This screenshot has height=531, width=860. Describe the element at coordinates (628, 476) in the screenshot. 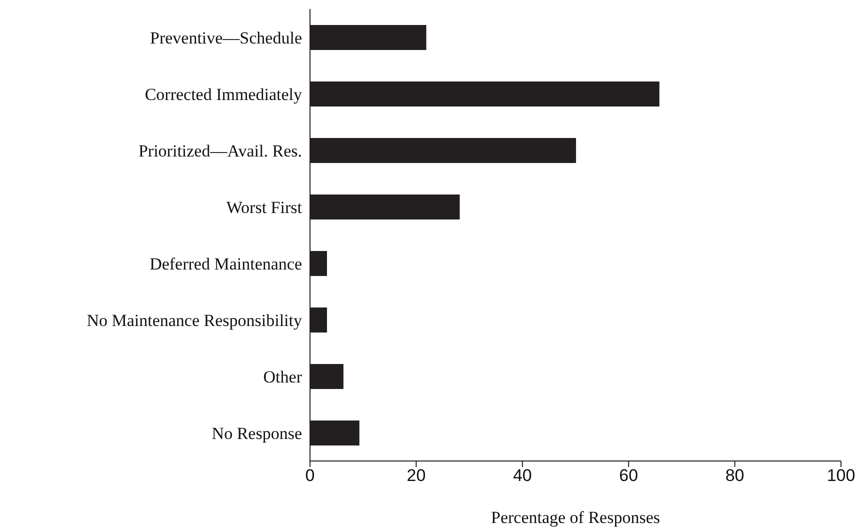

I see `x-tick-label: 60` at that location.